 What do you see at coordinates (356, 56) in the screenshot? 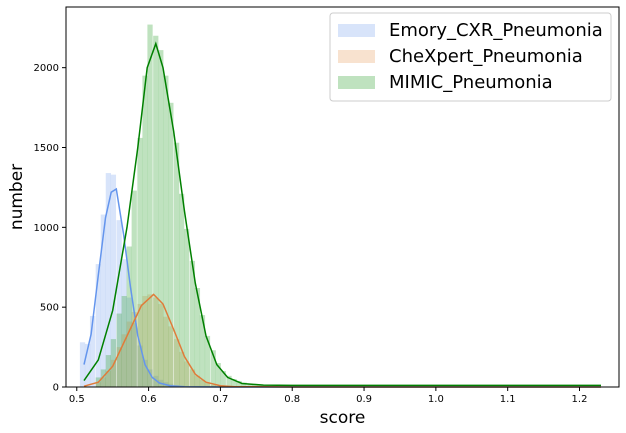
I see `legend-swatch-chexpert-pneumonia` at bounding box center [356, 56].